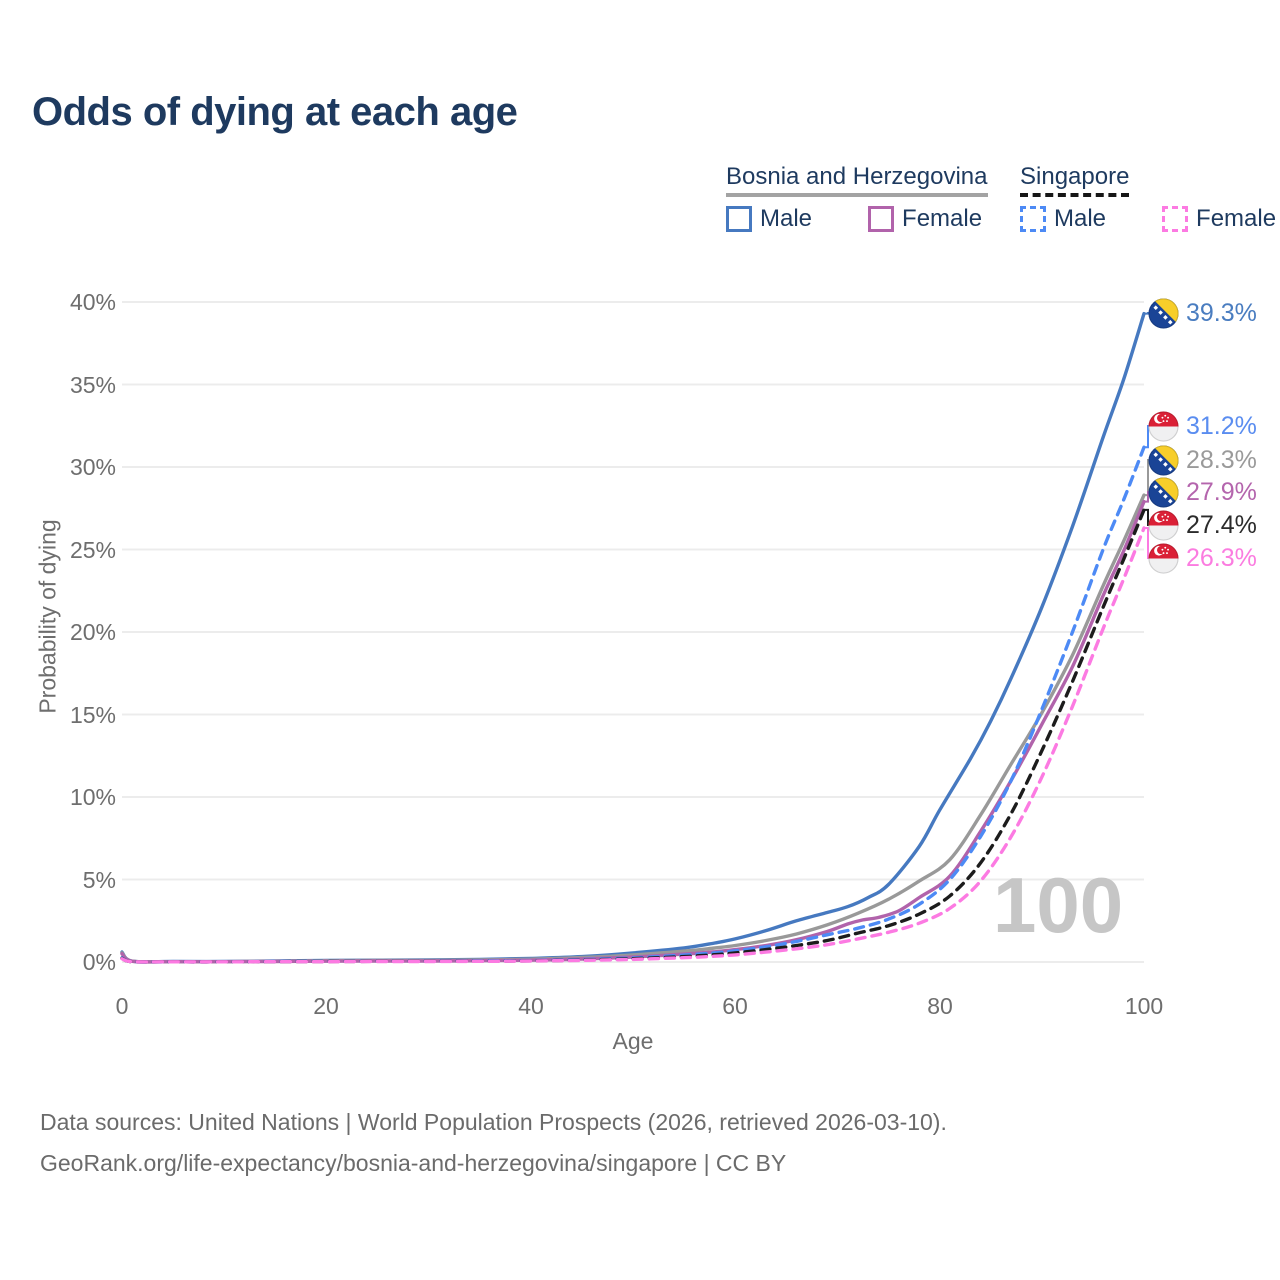 The width and height of the screenshot is (1280, 1280). I want to click on end-label-bosnia-and-herzegovina-male: 39.3%, so click(1202, 313).